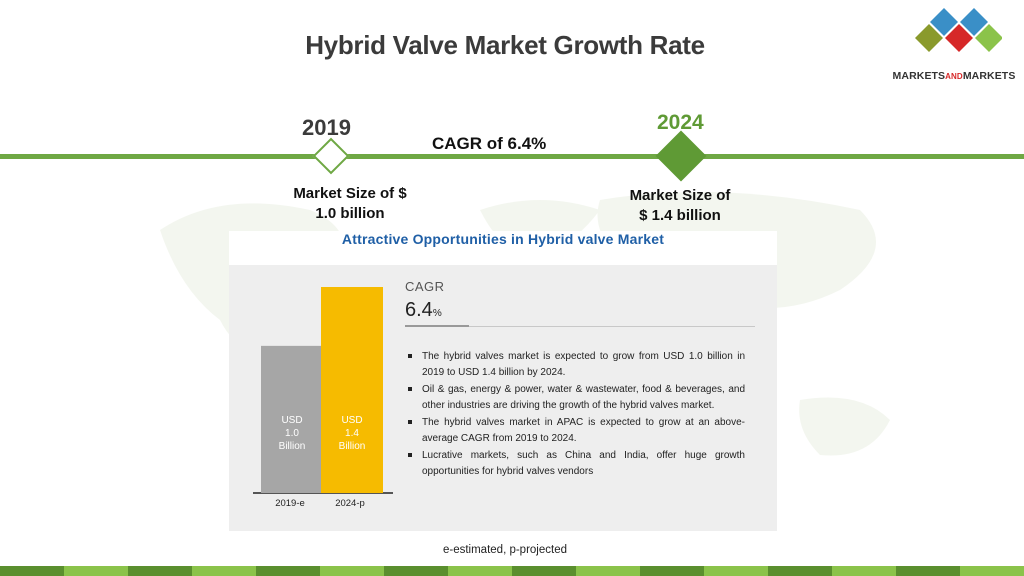 The height and width of the screenshot is (576, 1024). I want to click on timeline-marker-start, so click(331, 156).